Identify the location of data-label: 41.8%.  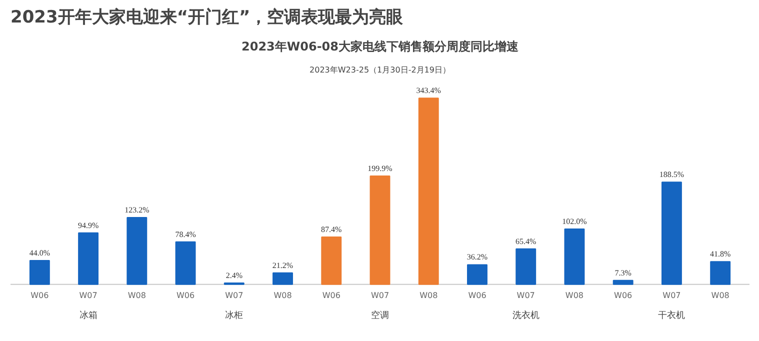
(720, 254).